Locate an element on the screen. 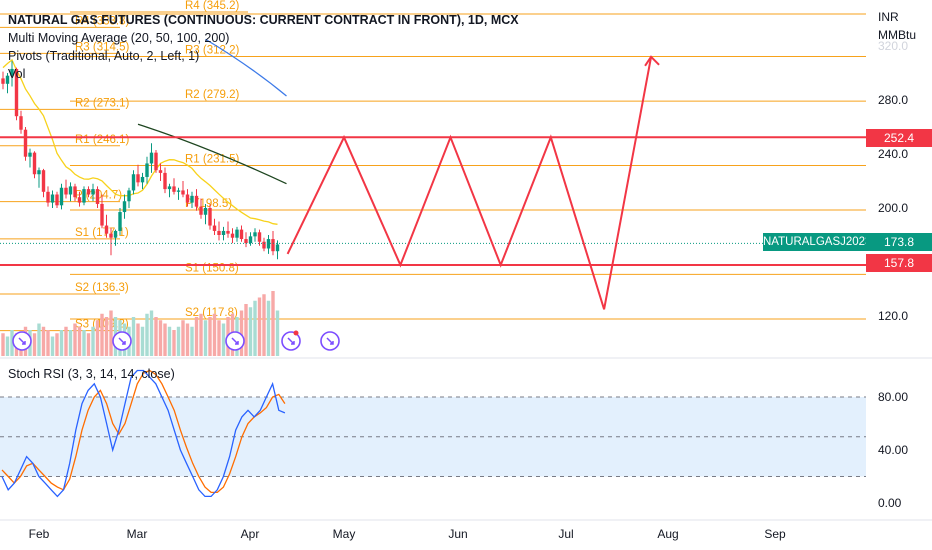 This screenshot has width=932, height=550. ma-legend: Multi Moving Average (20, 50, 100, 200) is located at coordinates (119, 38).